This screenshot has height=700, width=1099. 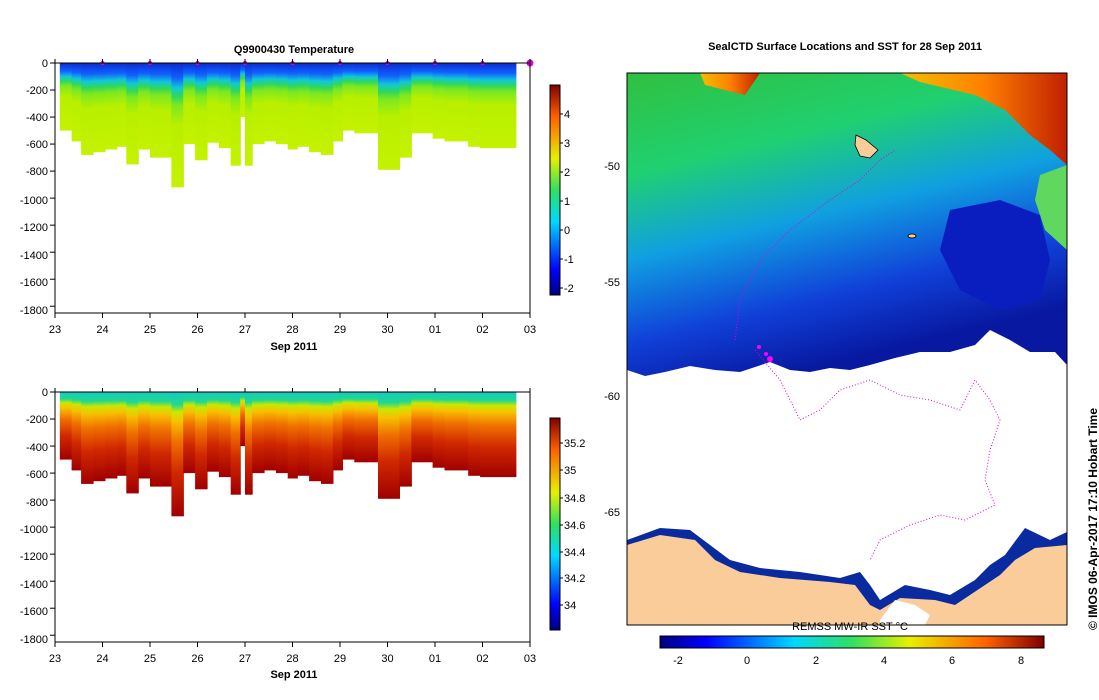 What do you see at coordinates (816, 661) in the screenshot?
I see `map-cbar-tick: 2` at bounding box center [816, 661].